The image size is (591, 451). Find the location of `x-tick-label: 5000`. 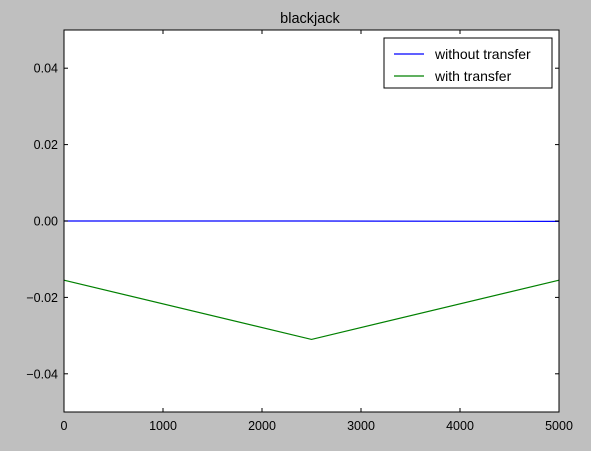

x-tick-label: 5000 is located at coordinates (559, 426).